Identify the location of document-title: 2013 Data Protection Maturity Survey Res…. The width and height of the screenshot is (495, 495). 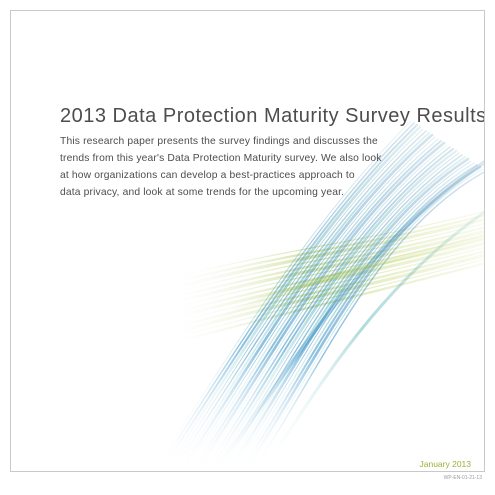
(272, 116).